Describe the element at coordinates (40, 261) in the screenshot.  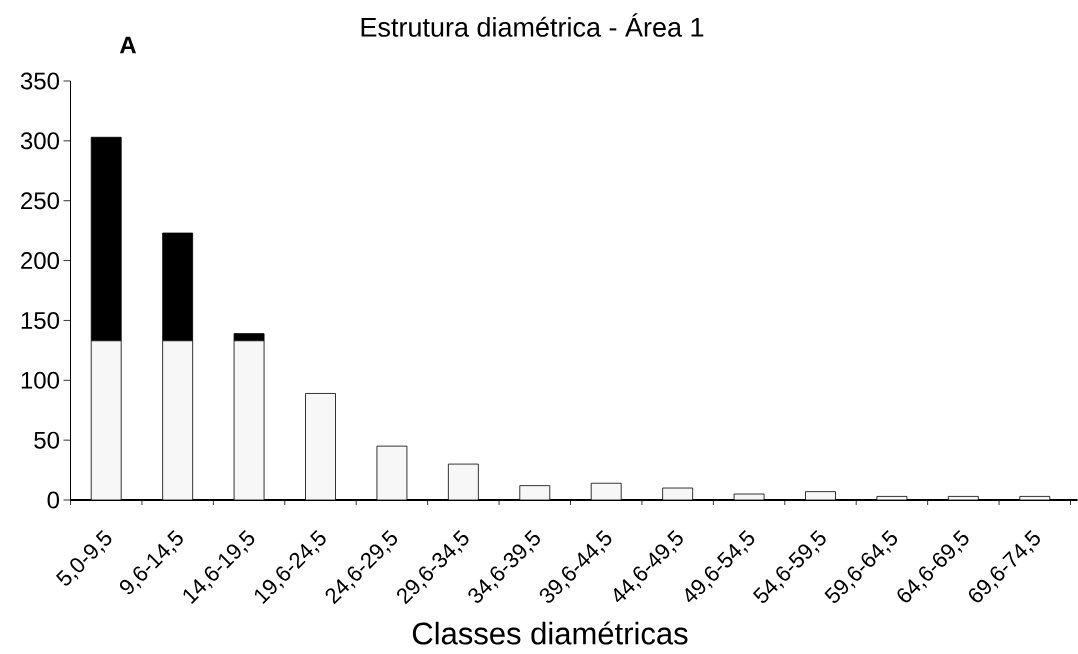
I see `y-tick-label: 200` at that location.